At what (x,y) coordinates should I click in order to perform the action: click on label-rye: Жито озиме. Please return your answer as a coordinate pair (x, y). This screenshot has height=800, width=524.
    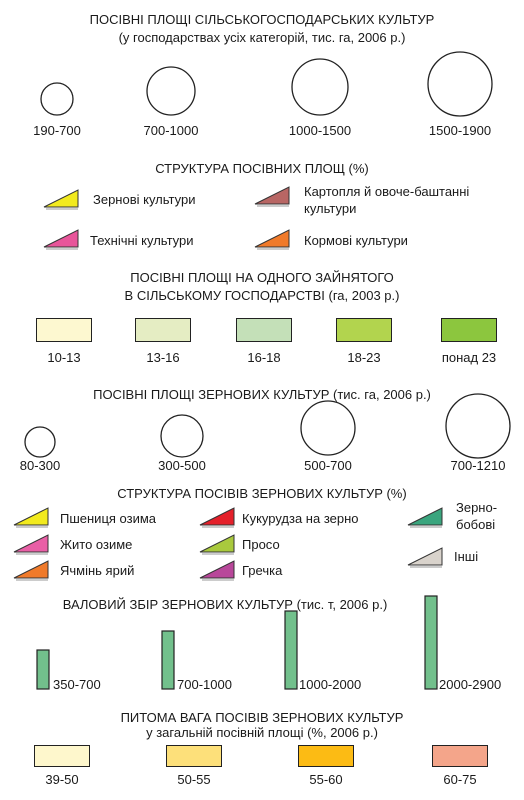
    Looking at the image, I should click on (96, 544).